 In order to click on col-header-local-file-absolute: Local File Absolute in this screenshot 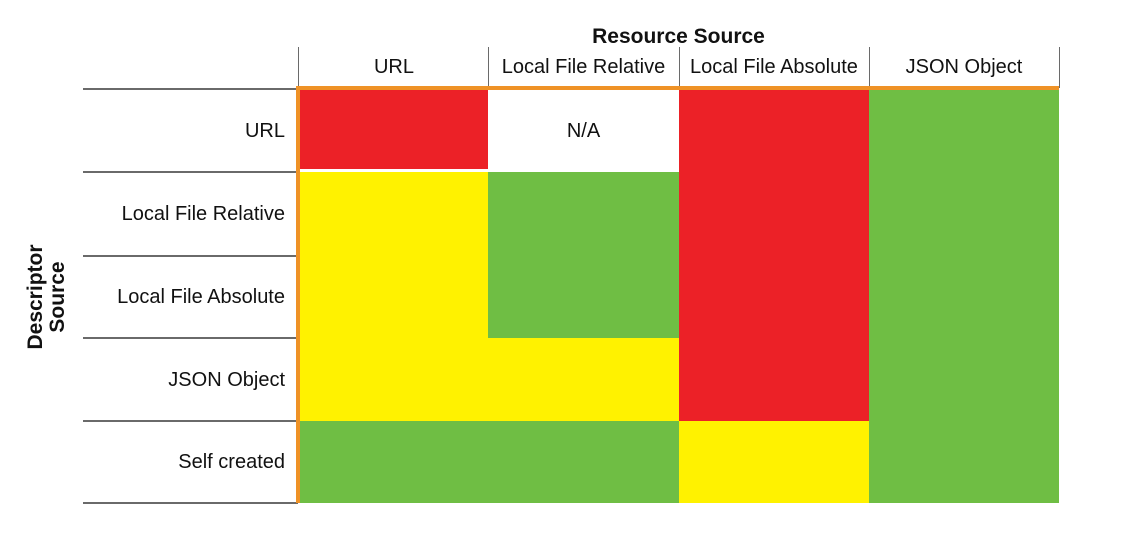, I will do `click(774, 67)`.